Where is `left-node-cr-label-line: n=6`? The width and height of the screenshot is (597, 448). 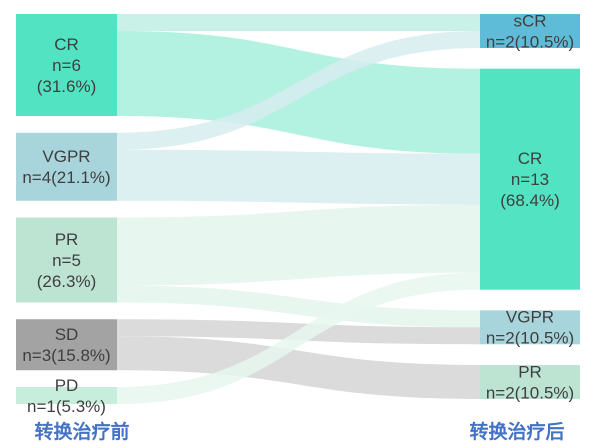
left-node-cr-label-line: n=6 is located at coordinates (66, 65).